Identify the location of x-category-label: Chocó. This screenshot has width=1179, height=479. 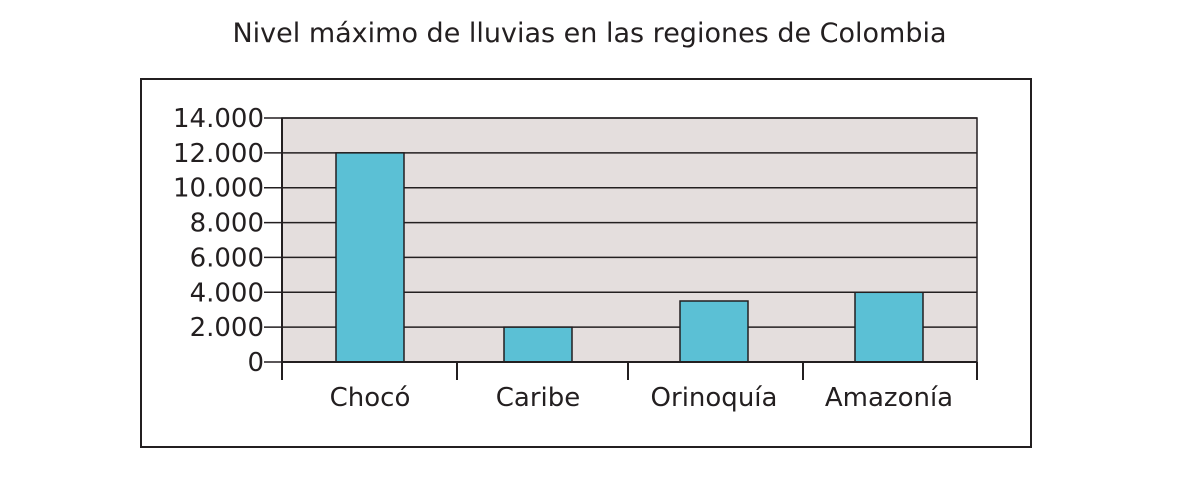
(370, 398).